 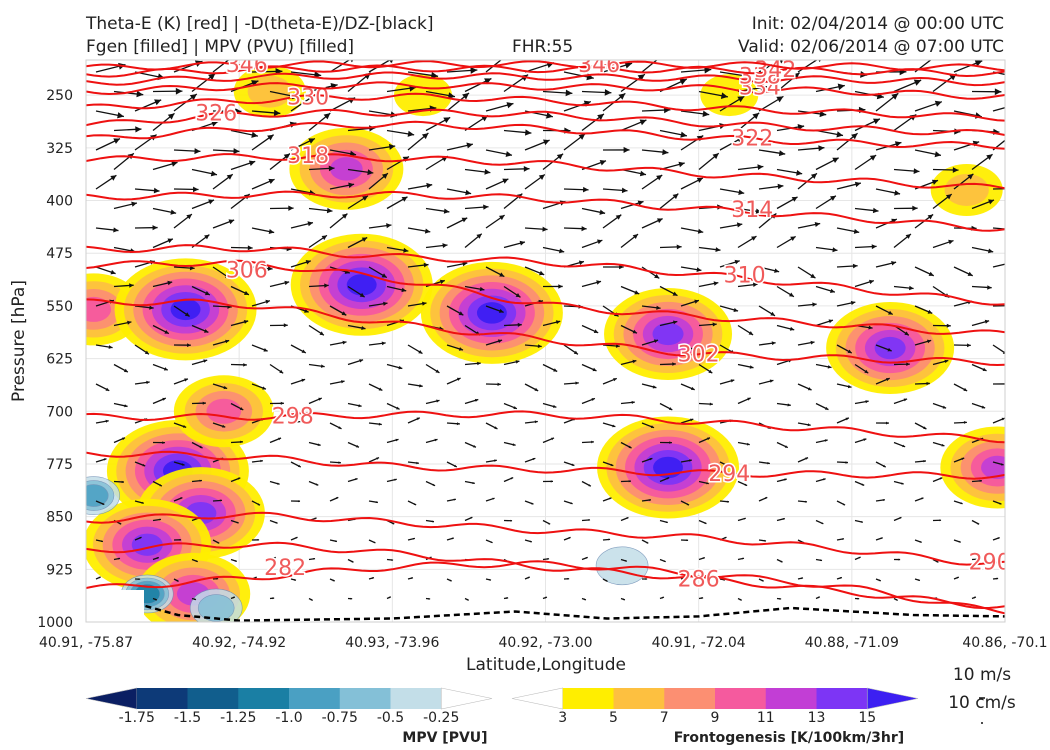 I want to click on x-axis-label: Latitude,Longitude, so click(x=546, y=665).